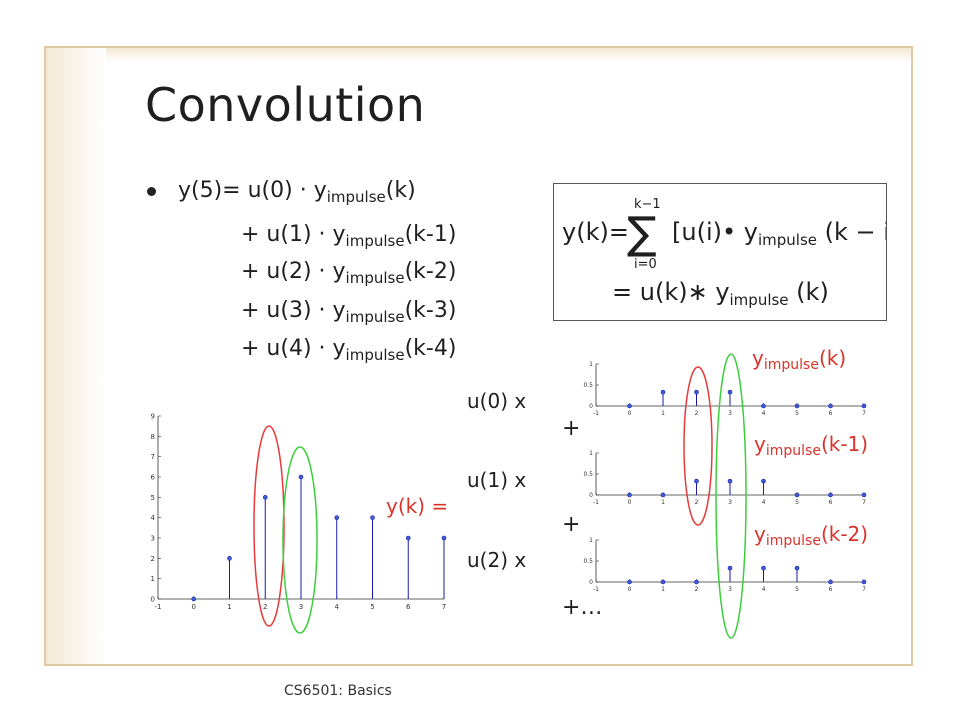 This screenshot has height=720, width=960. Describe the element at coordinates (793, 541) in the screenshot. I see `y-impulse-k2-sub: impulse` at that location.